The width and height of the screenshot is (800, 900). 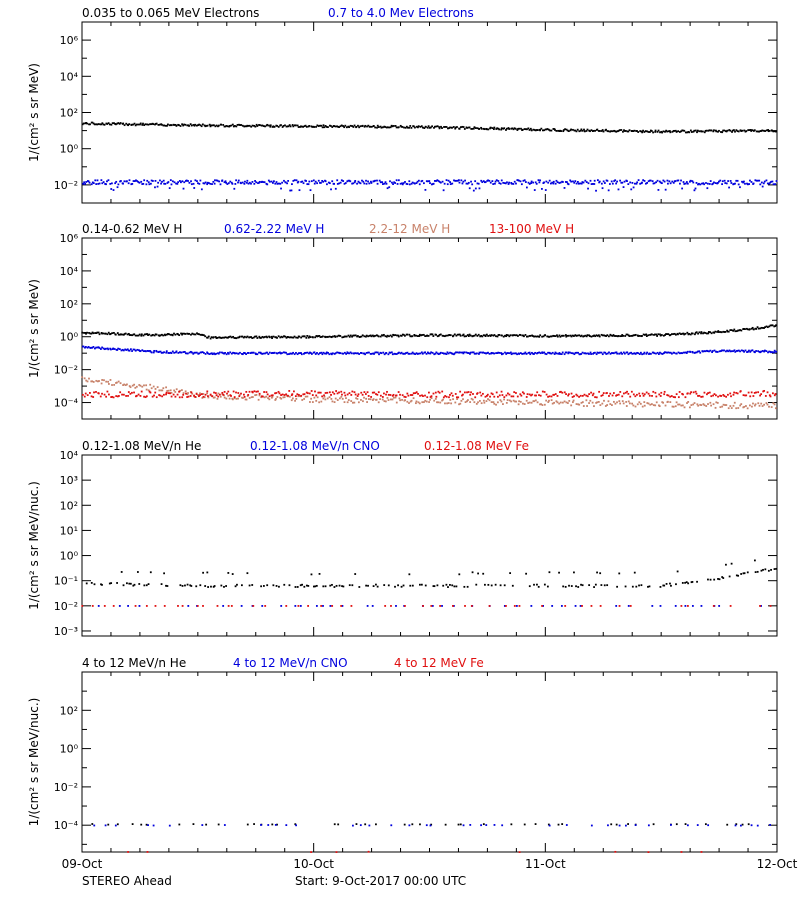 What do you see at coordinates (429, 367) in the screenshot?
I see `data-points` at bounding box center [429, 367].